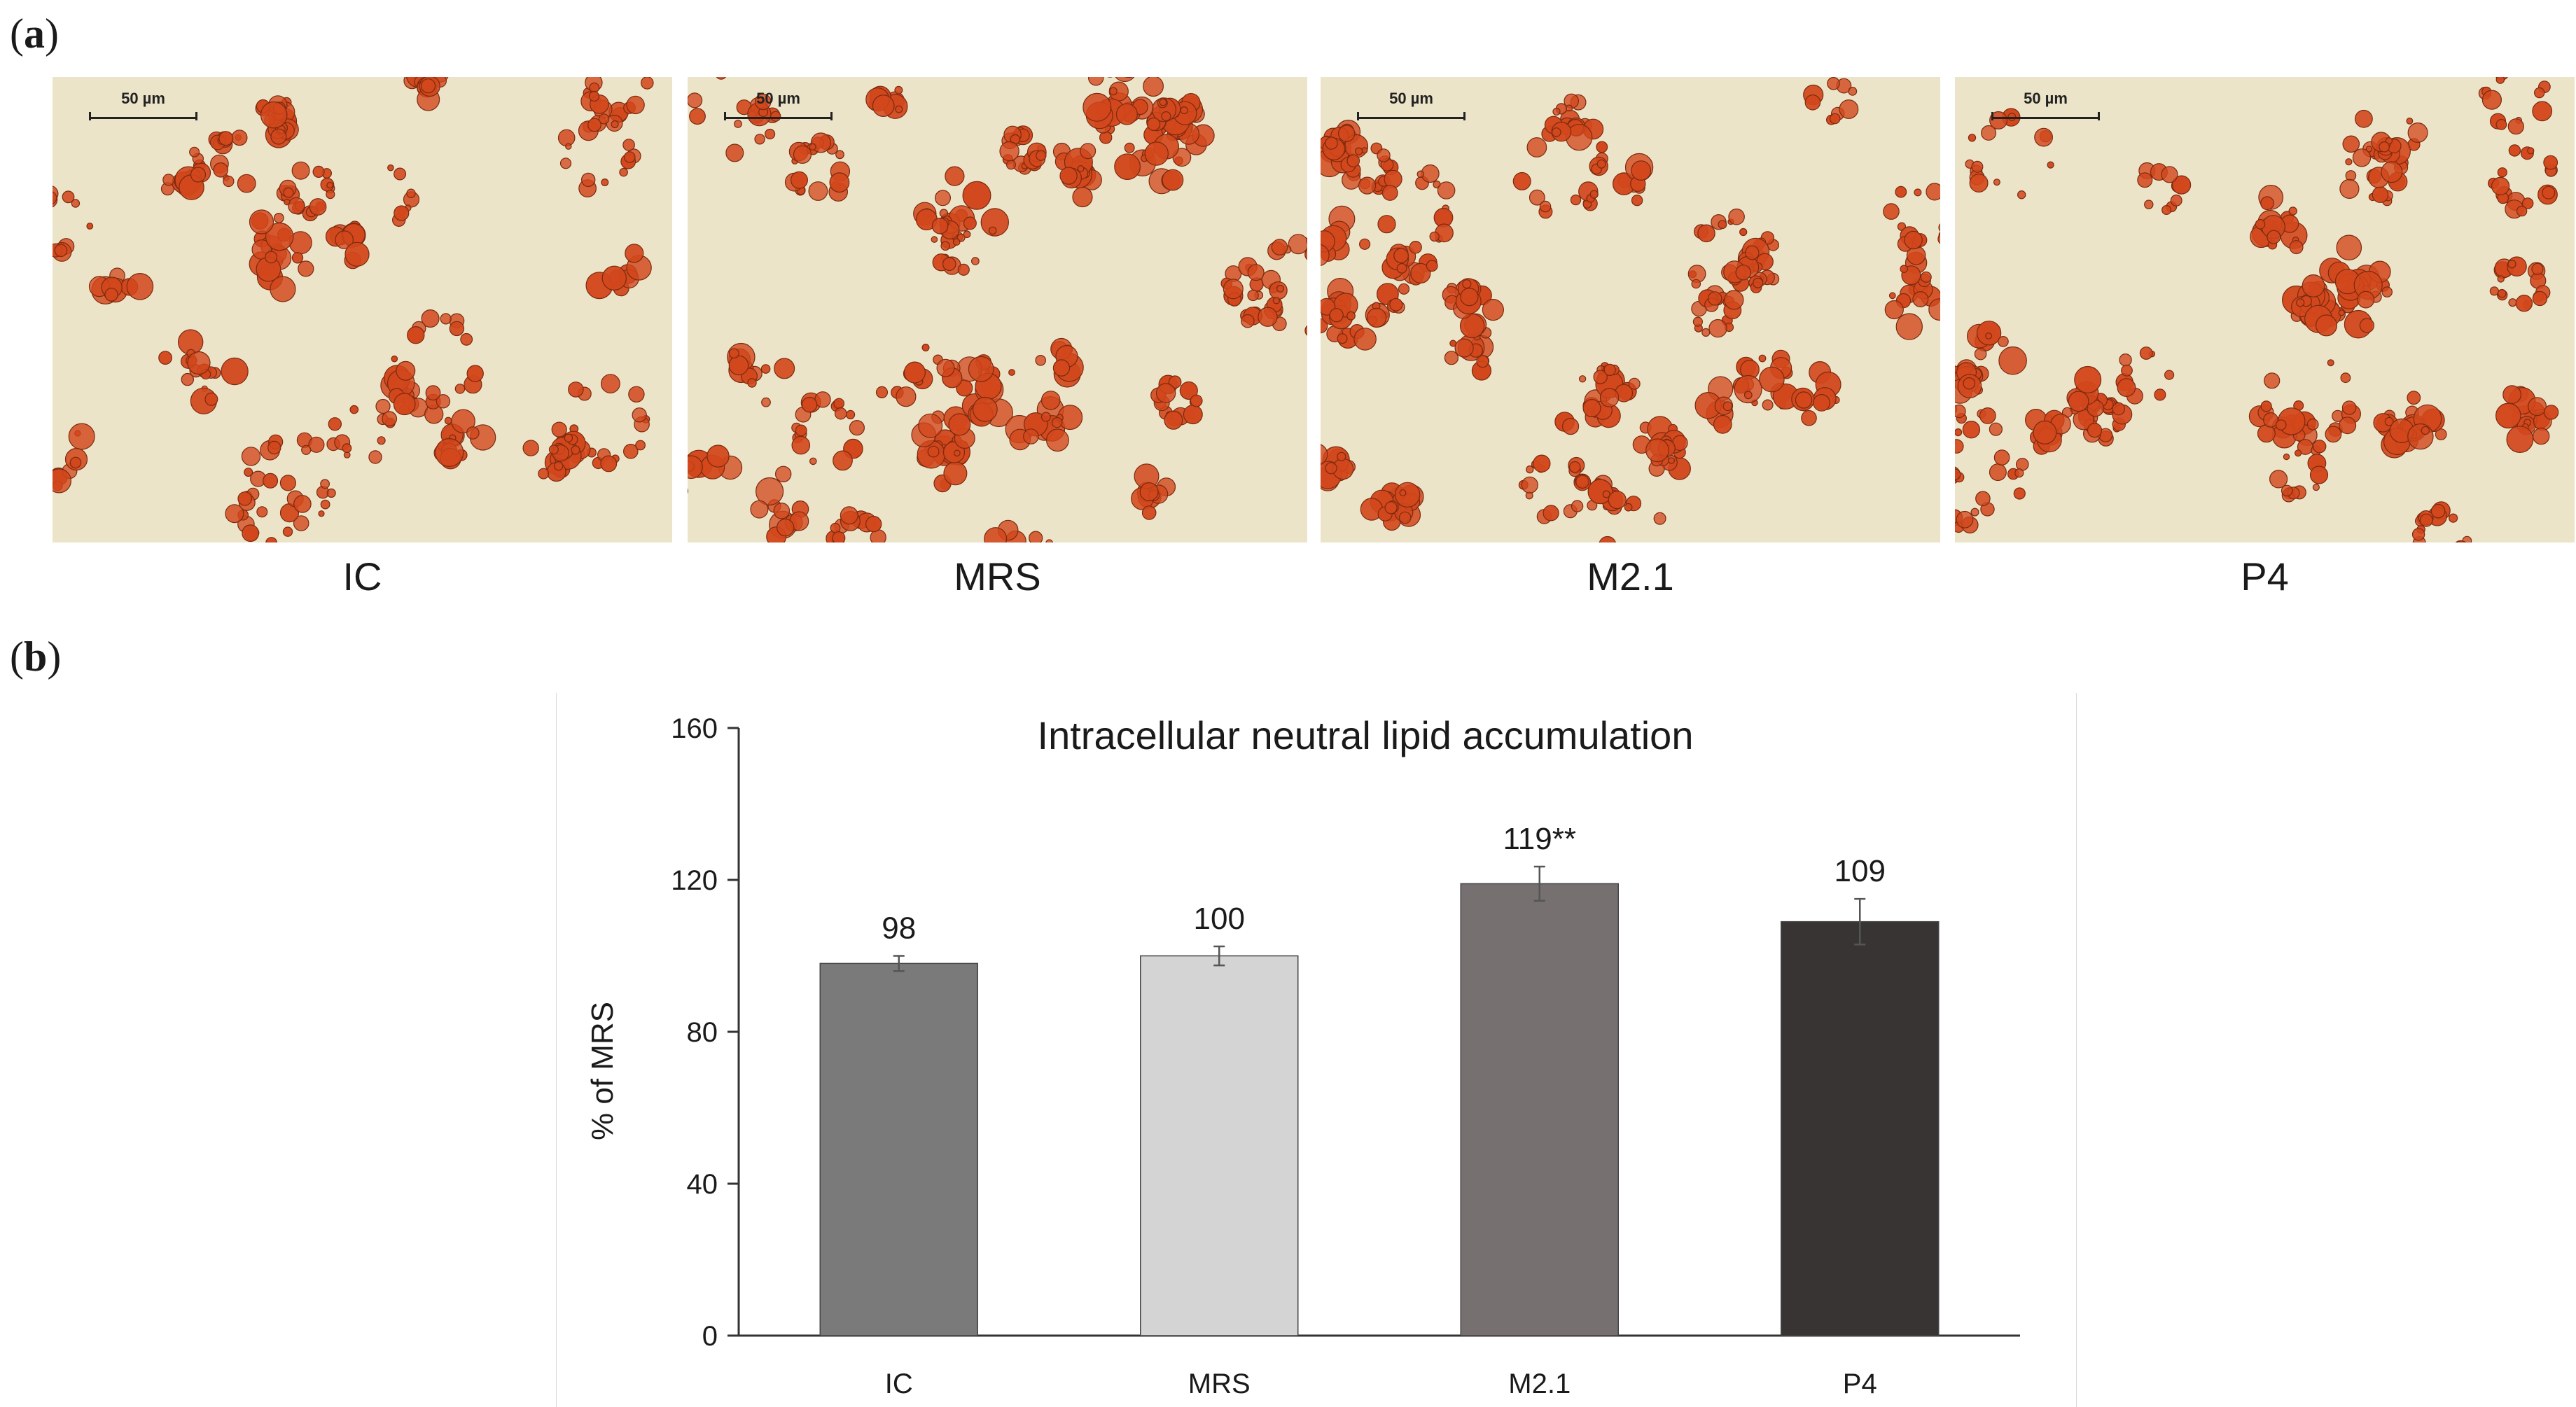 The height and width of the screenshot is (1407, 2576). I want to click on micrograph-ic: 50 µm, so click(362, 309).